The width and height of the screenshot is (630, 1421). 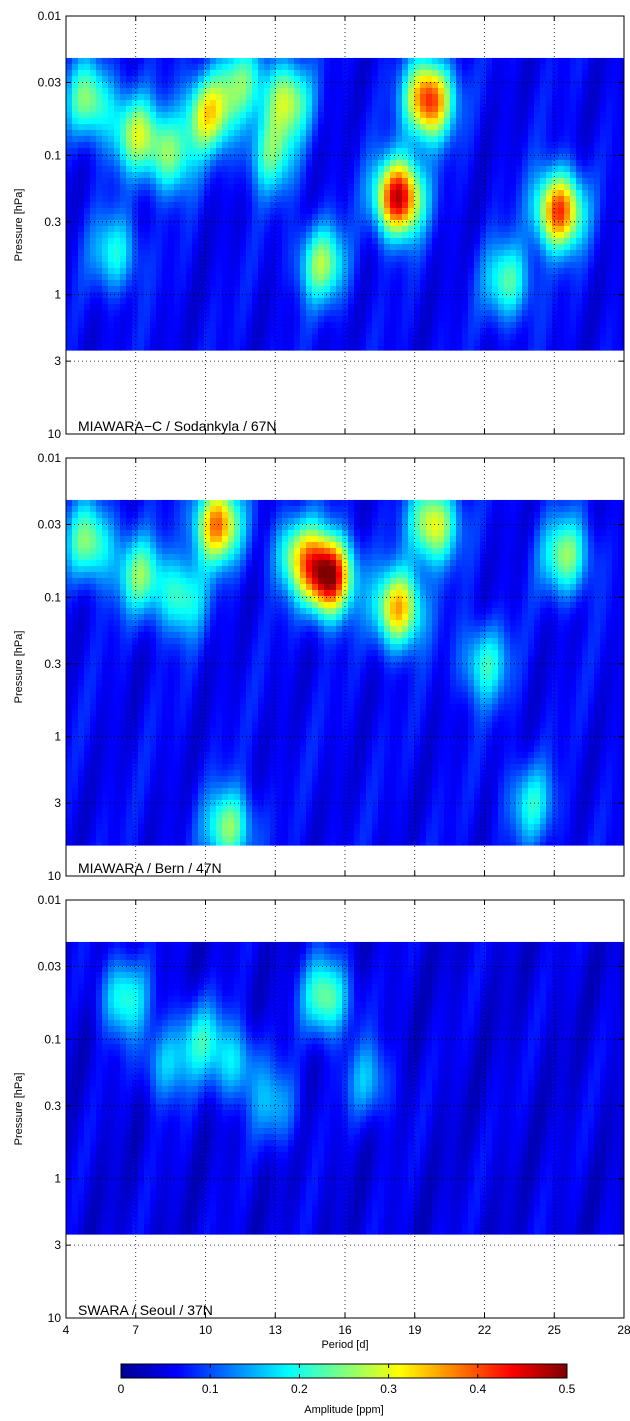 I want to click on x-tick-label: 25, so click(x=555, y=1330).